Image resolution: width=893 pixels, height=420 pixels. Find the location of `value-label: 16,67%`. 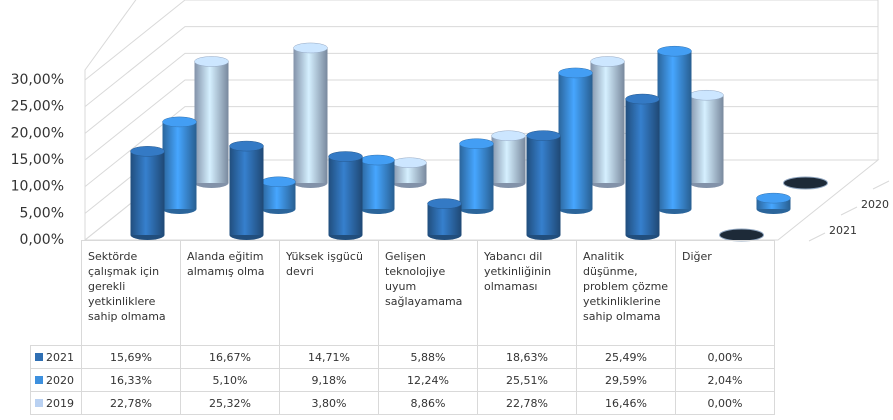

value-label: 16,67% is located at coordinates (230, 357).